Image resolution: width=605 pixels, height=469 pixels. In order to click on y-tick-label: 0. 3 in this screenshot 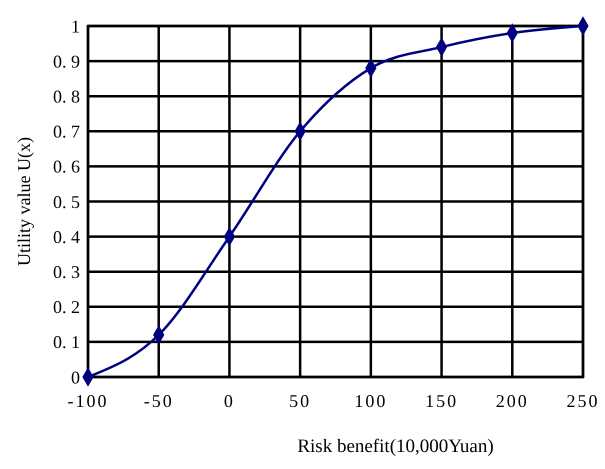, I will do `click(66, 272)`.